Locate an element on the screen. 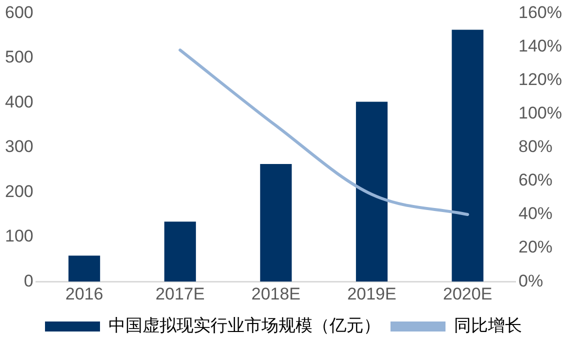 Image resolution: width=567 pixels, height=349 pixels. y2-tick-label: 60% is located at coordinates (535, 180).